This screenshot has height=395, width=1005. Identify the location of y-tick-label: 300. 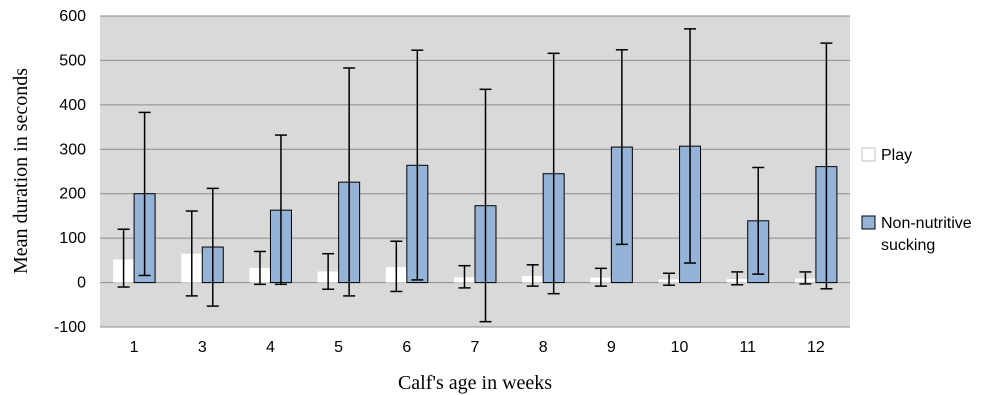
(72, 149).